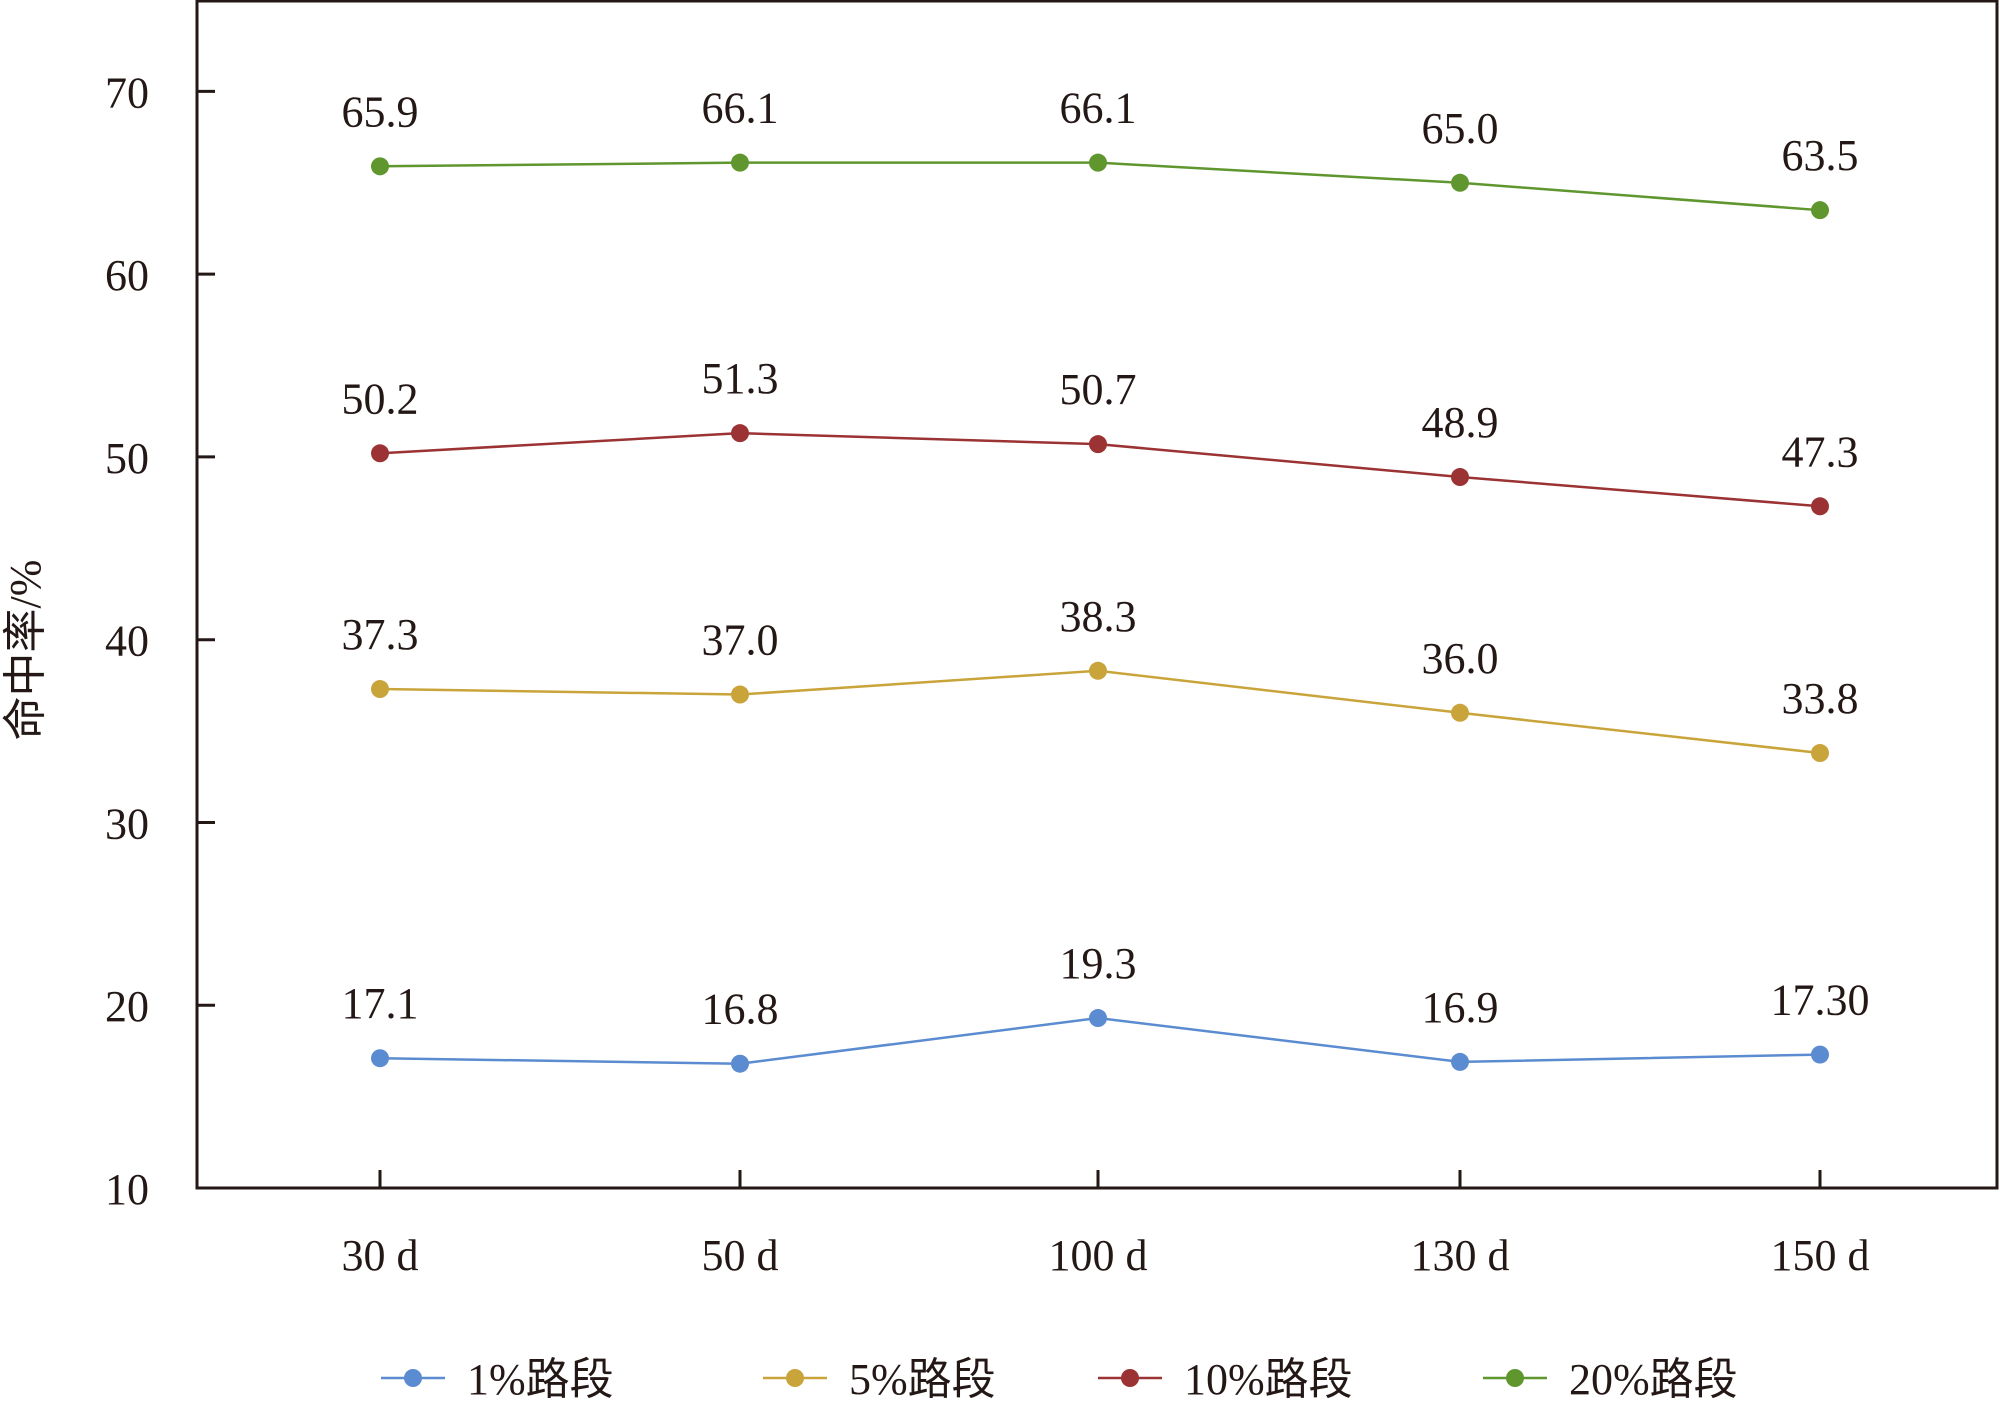 This screenshot has height=1402, width=2000. What do you see at coordinates (380, 398) in the screenshot?
I see `data-label: 50.2` at bounding box center [380, 398].